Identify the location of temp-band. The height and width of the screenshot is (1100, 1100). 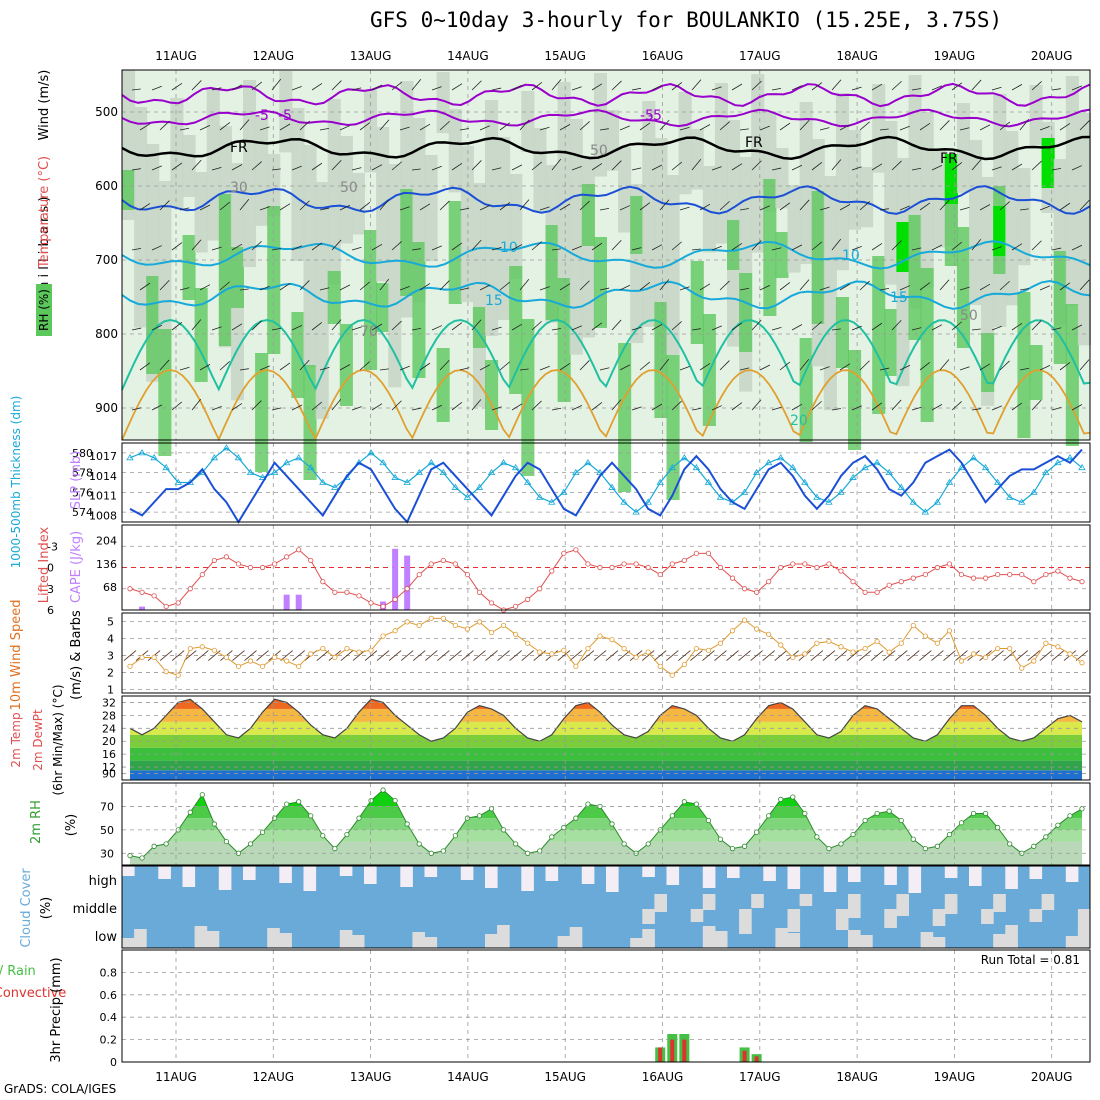
(606, 765).